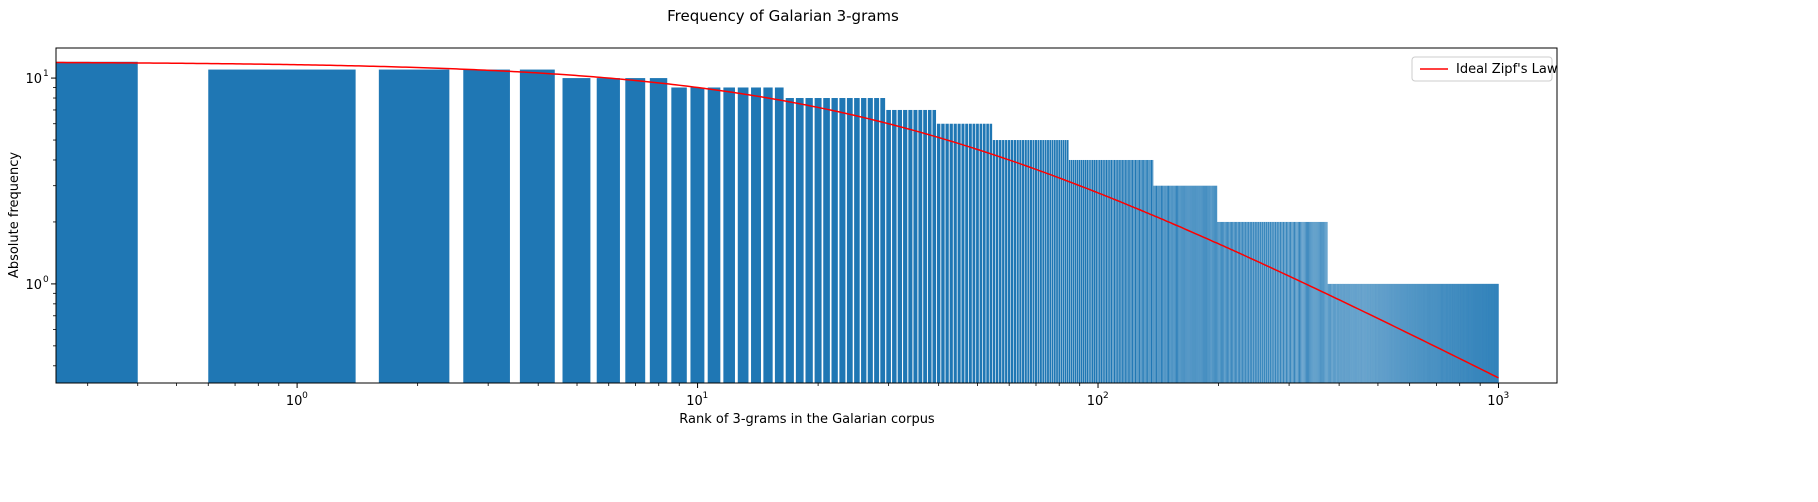  What do you see at coordinates (798, 396) in the screenshot?
I see `x-axis: 10 0 10 1 10 2 10 3` at bounding box center [798, 396].